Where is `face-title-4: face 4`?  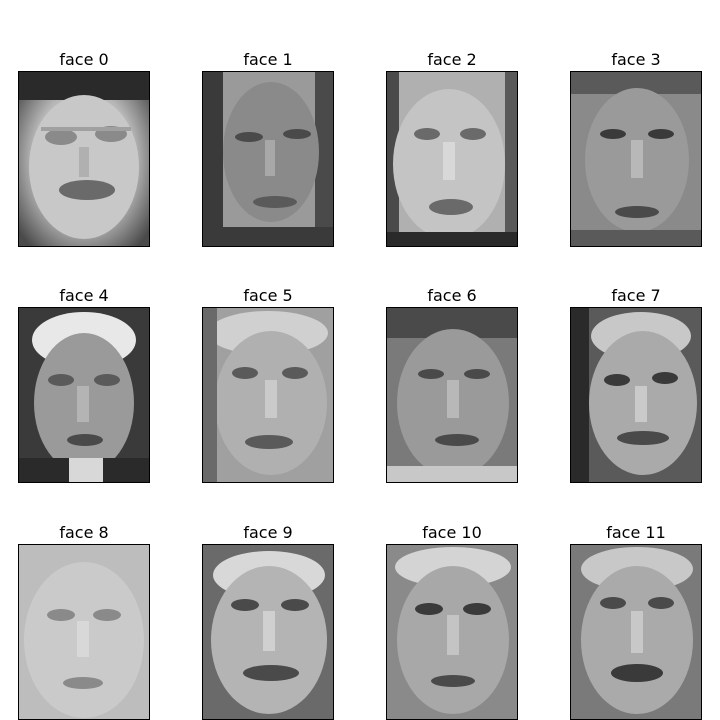 face-title-4: face 4 is located at coordinates (84, 296).